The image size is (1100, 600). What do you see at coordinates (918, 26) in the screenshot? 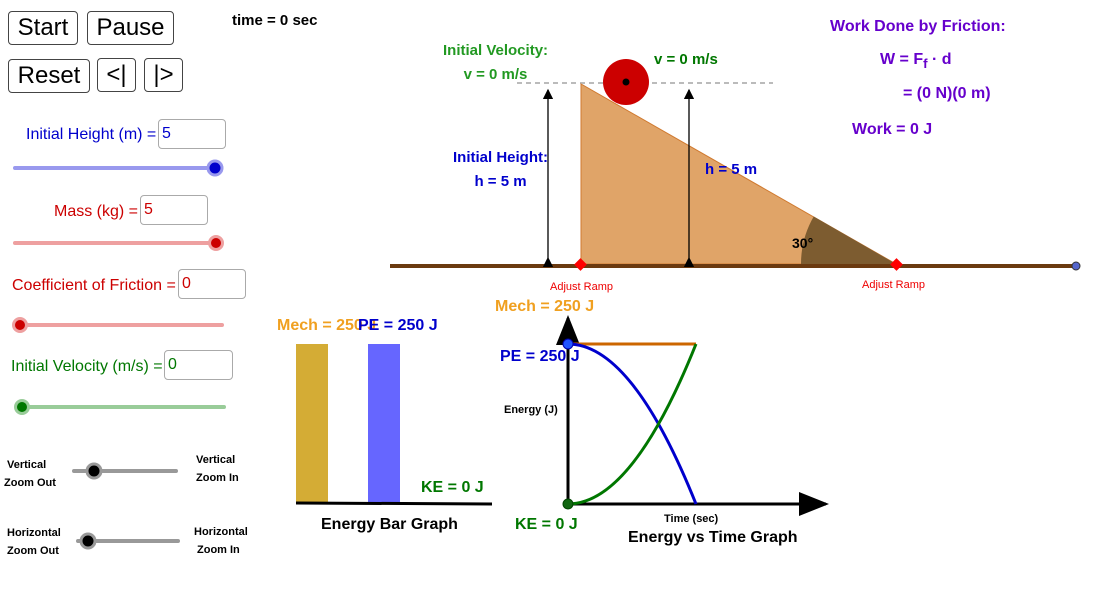
I see `work-title: Work Done by Friction:` at bounding box center [918, 26].